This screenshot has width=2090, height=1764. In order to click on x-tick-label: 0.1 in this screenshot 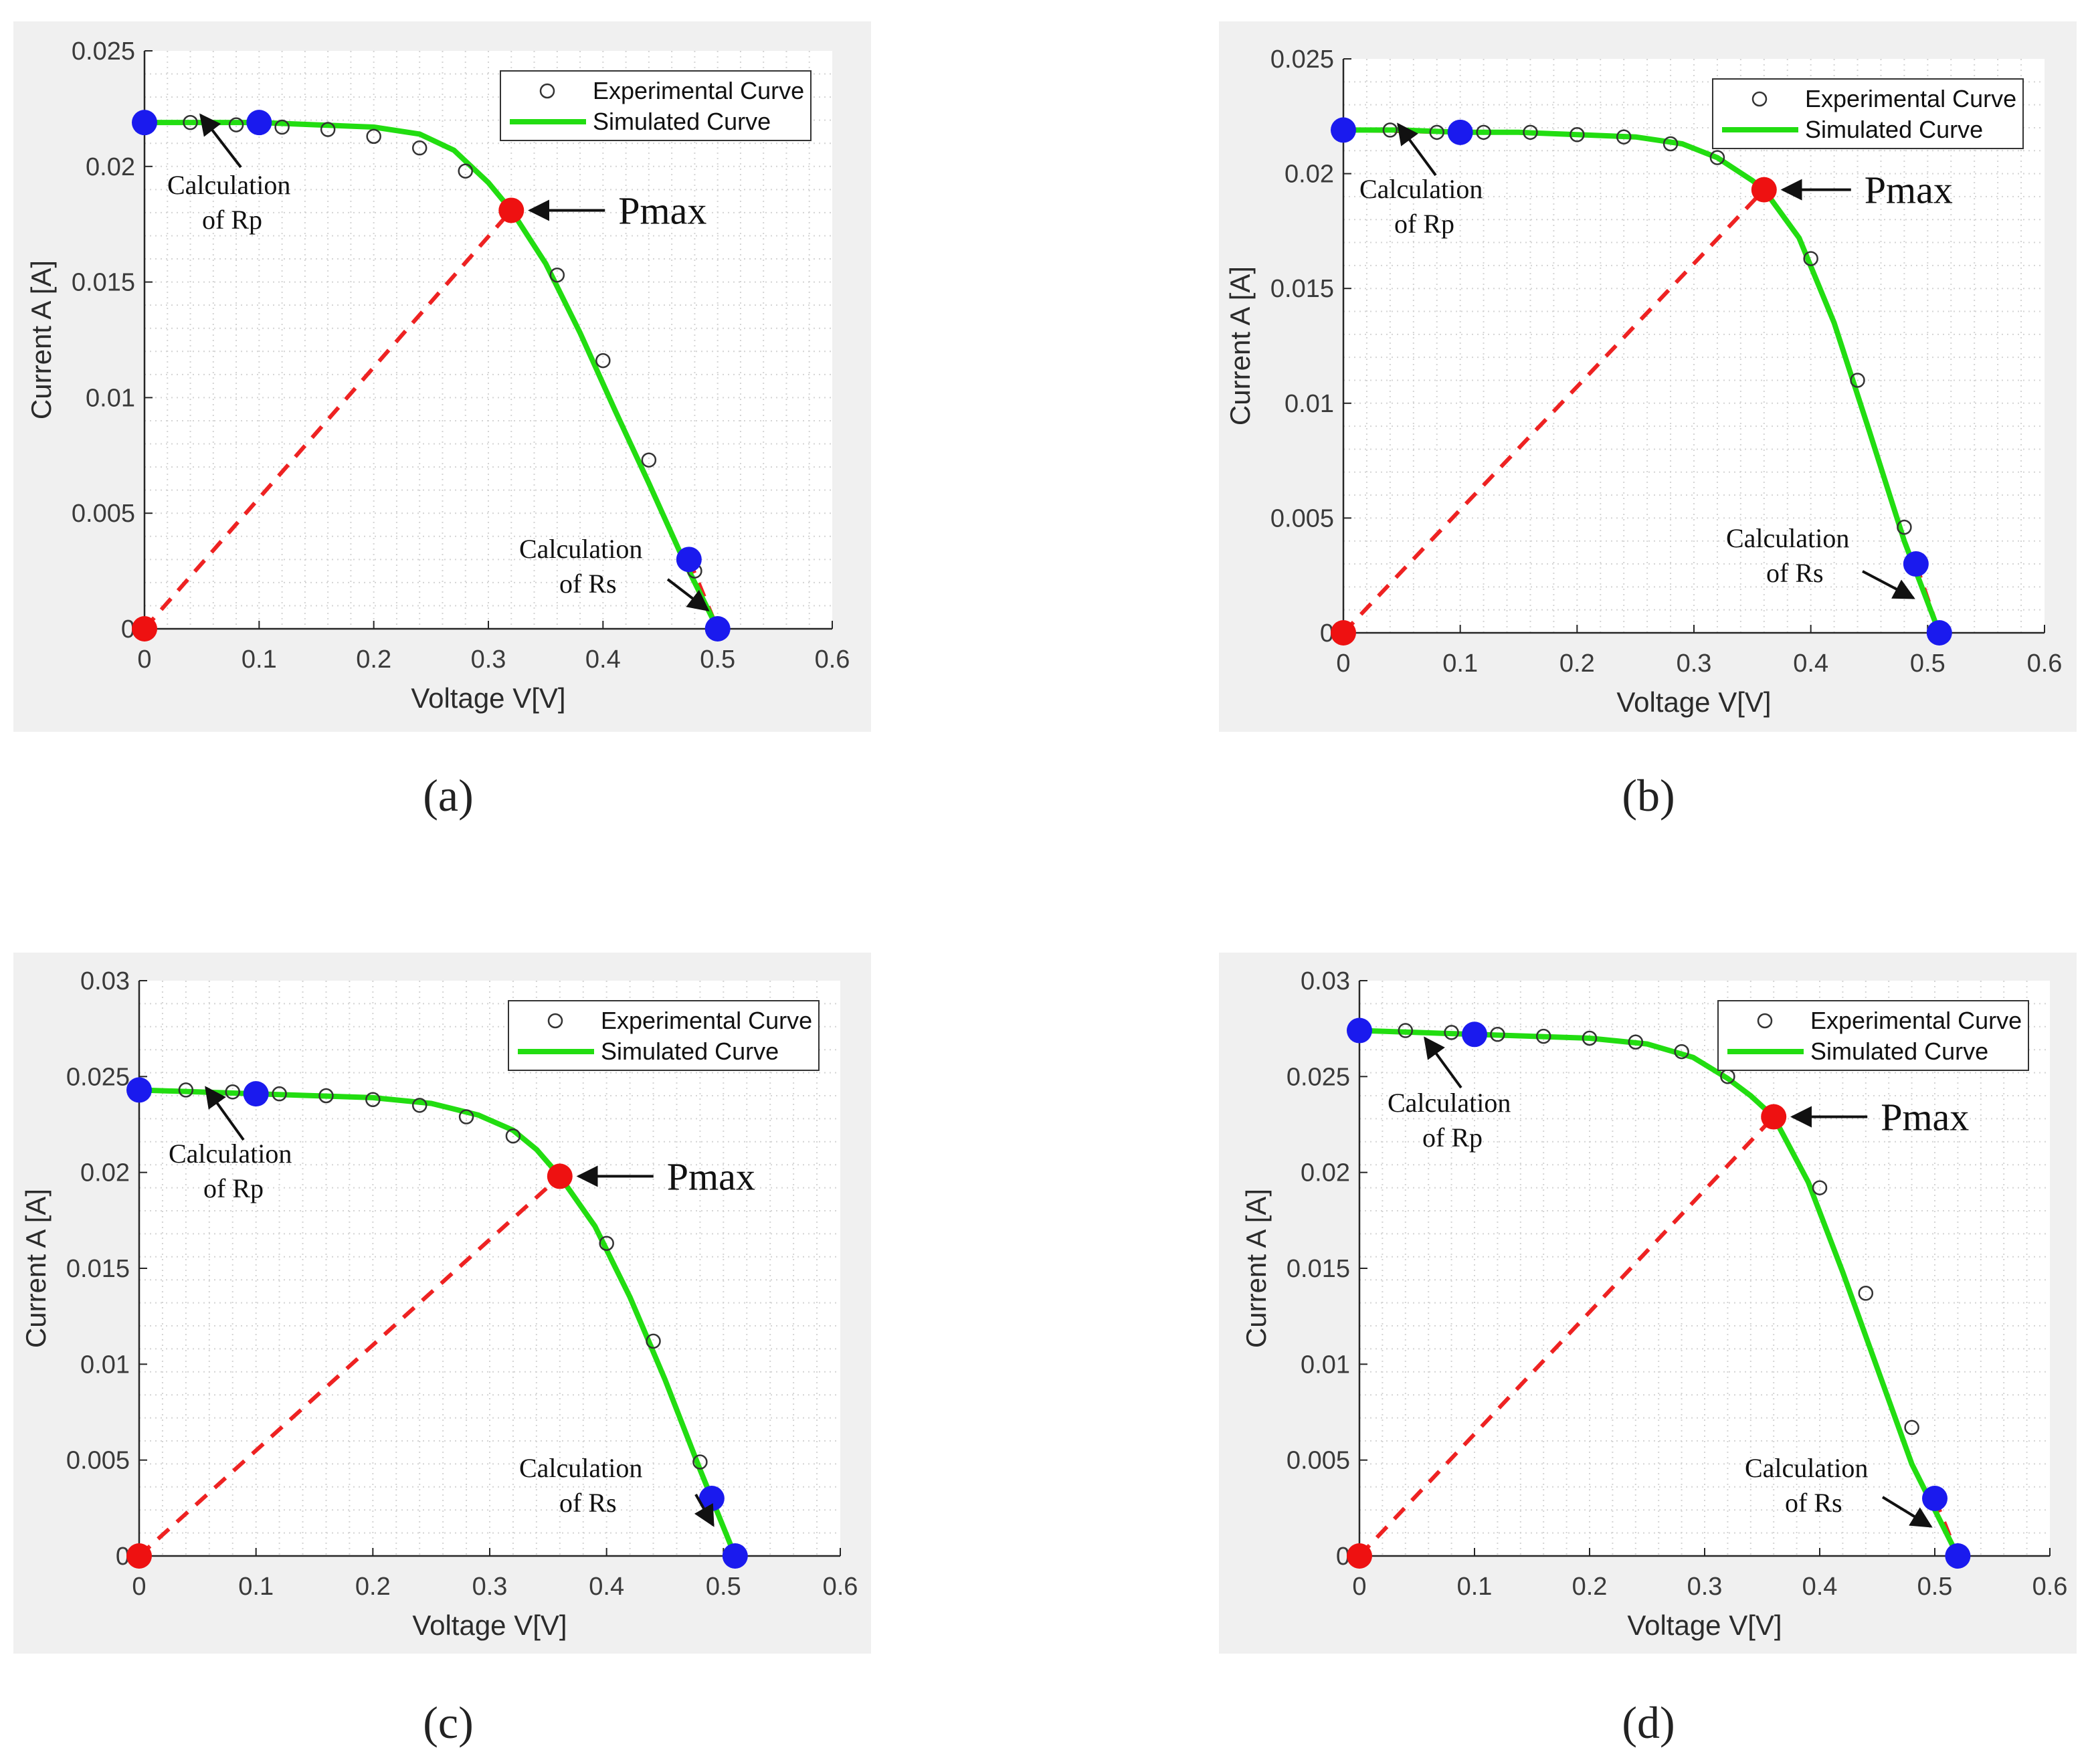, I will do `click(1475, 1587)`.